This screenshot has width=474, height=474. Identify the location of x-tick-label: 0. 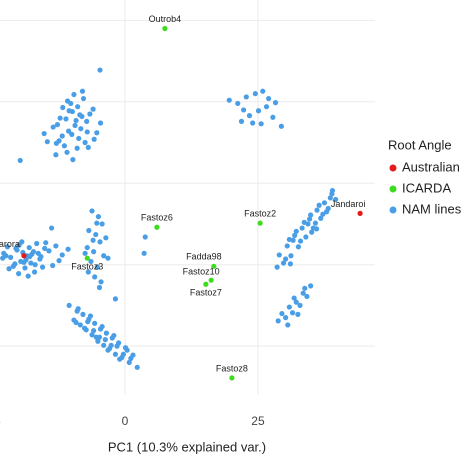
(125, 421).